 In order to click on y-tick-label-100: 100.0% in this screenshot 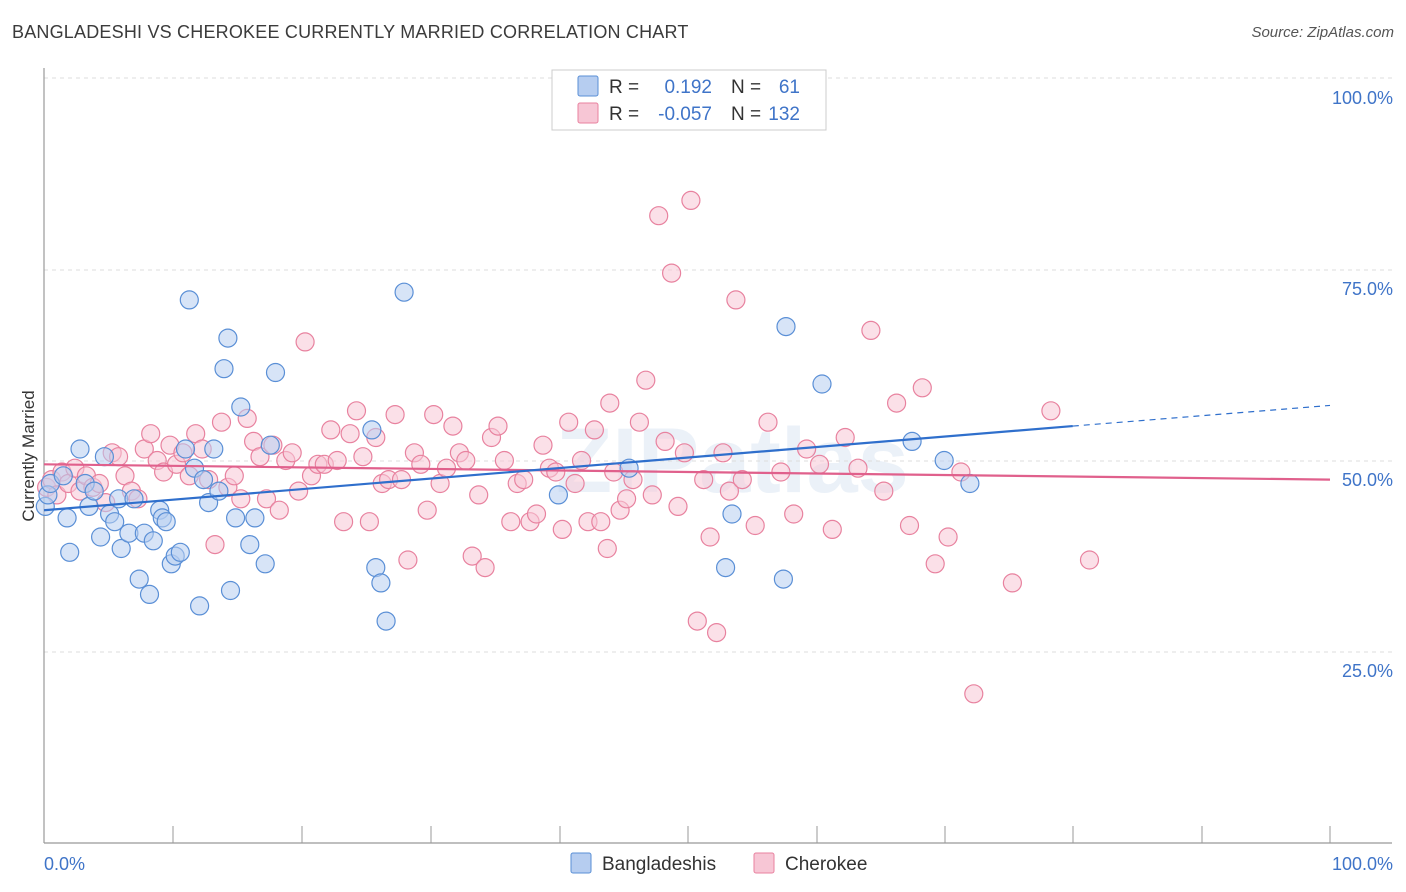, I will do `click(1362, 98)`.